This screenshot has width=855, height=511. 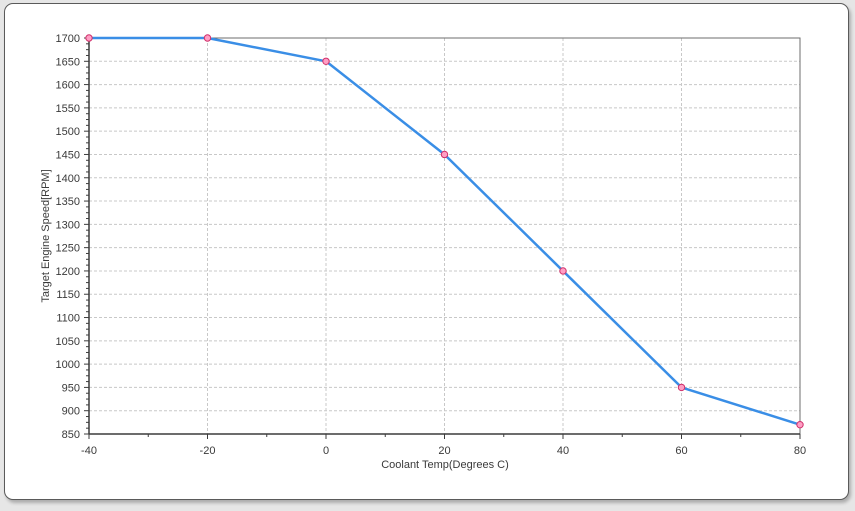 What do you see at coordinates (563, 451) in the screenshot?
I see `x-tick-label: 40` at bounding box center [563, 451].